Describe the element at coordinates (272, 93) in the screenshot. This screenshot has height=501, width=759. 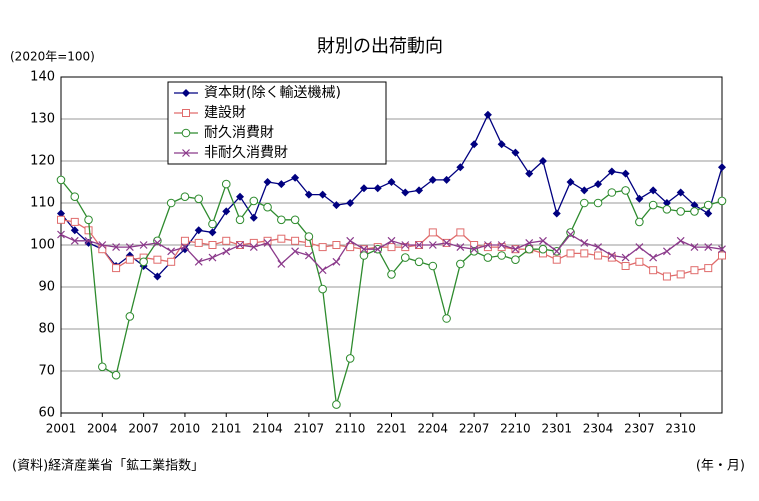
I see `legend-label: 資本財(除く輸送機械)` at that location.